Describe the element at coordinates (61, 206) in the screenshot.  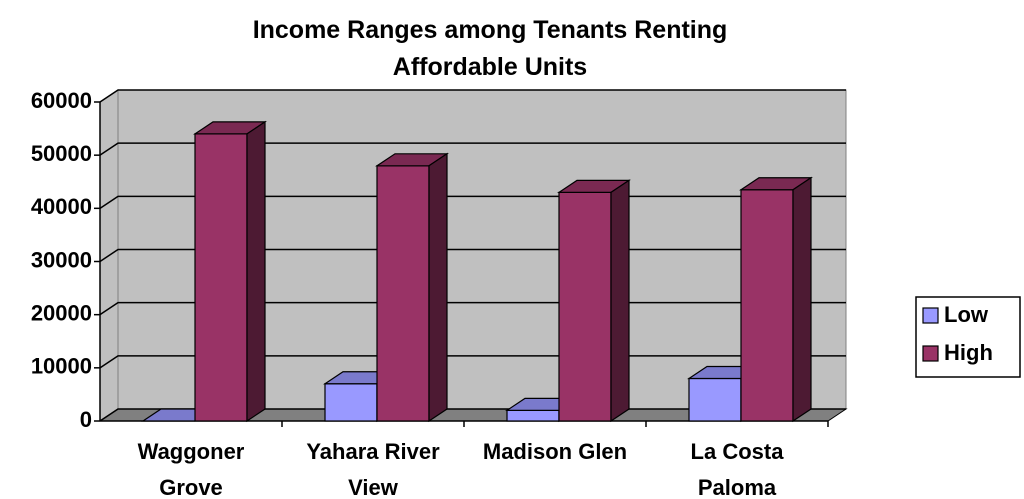
I see `y-tick-label: 40000` at that location.